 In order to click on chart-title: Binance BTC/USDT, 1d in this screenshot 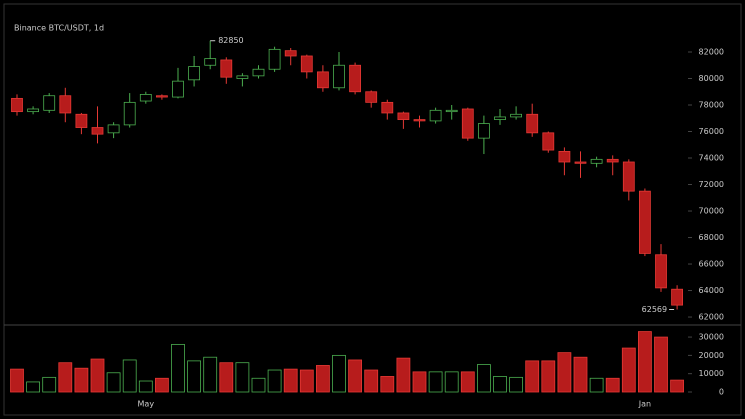, I will do `click(59, 28)`.